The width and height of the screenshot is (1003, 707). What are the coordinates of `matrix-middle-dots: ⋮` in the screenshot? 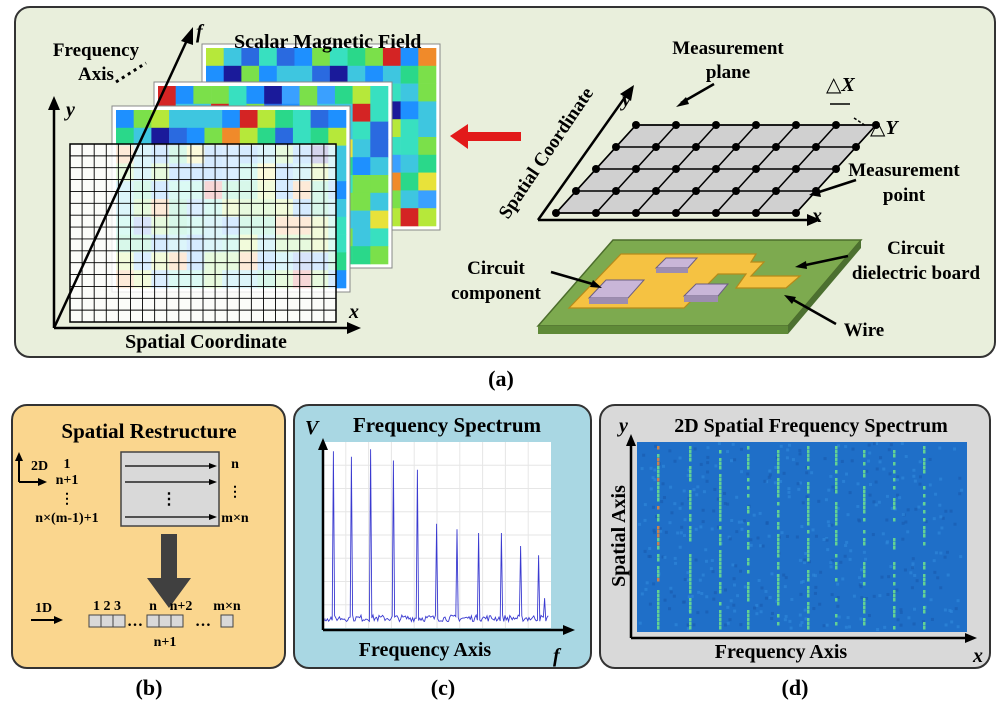 It's located at (169, 499).